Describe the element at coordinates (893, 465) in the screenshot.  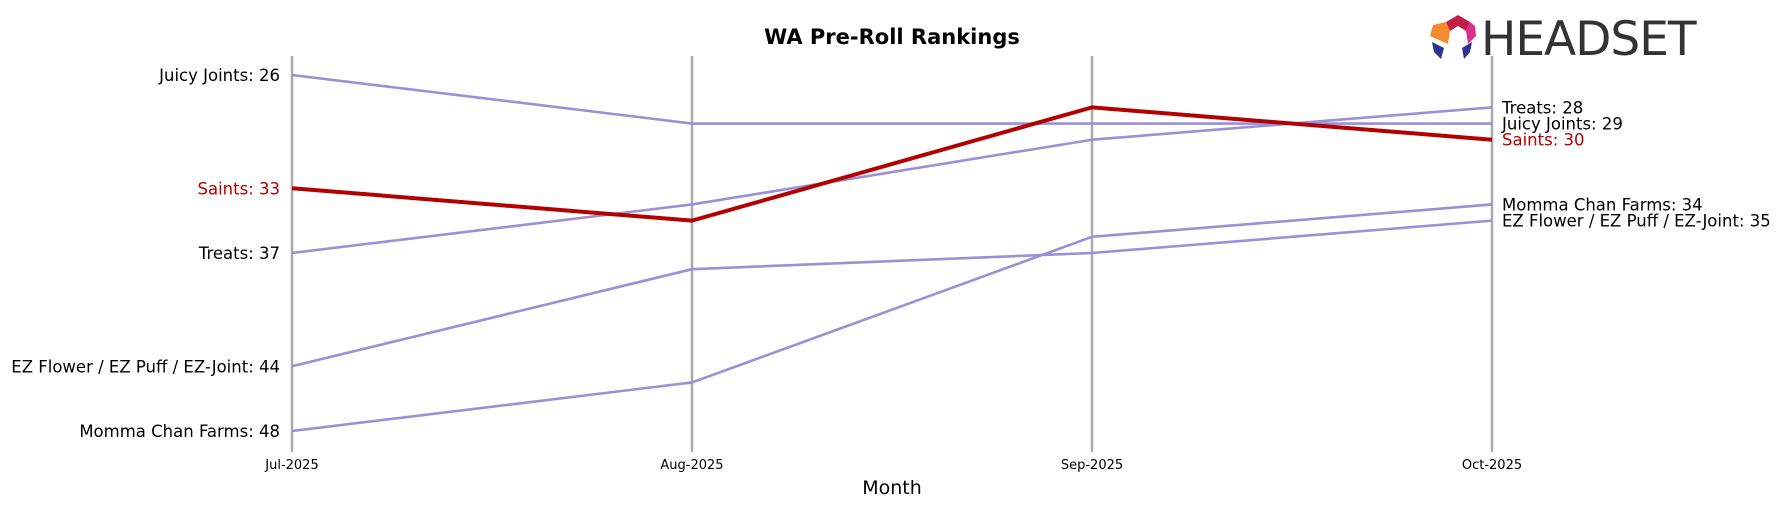
I see `x-tick-labels: Jul-2025 Aug-2025 Sep-2025 Oct-2025` at that location.